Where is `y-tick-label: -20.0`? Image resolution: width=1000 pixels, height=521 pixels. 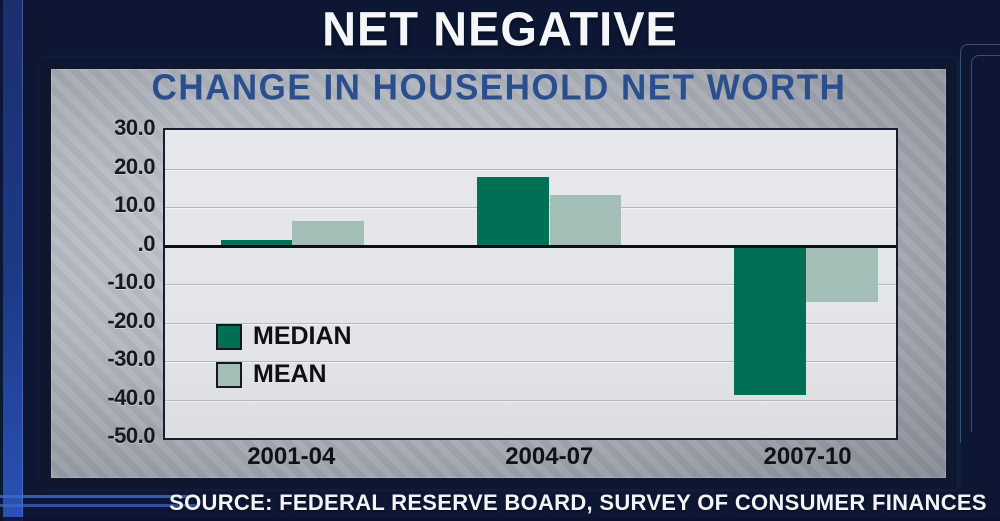
y-tick-label: -20.0 is located at coordinates (131, 320).